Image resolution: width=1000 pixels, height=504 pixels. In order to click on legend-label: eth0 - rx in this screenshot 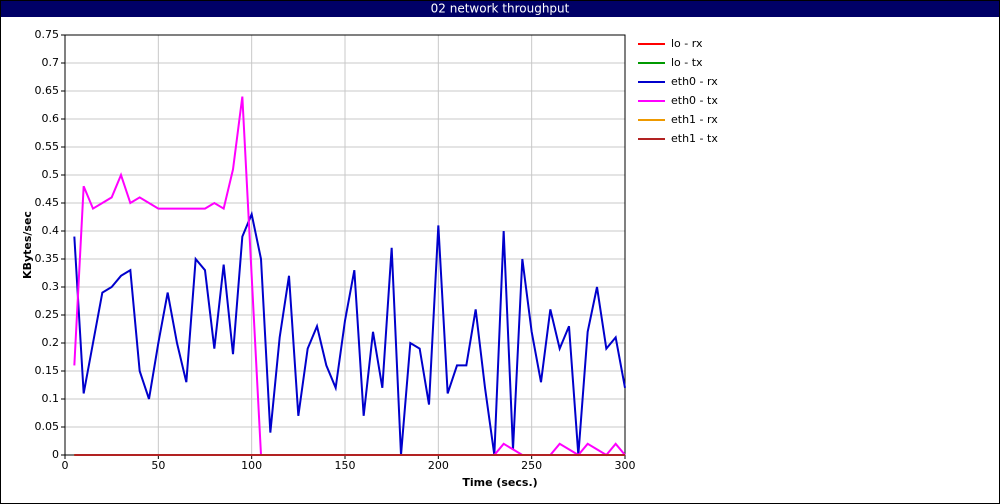, I will do `click(694, 81)`.